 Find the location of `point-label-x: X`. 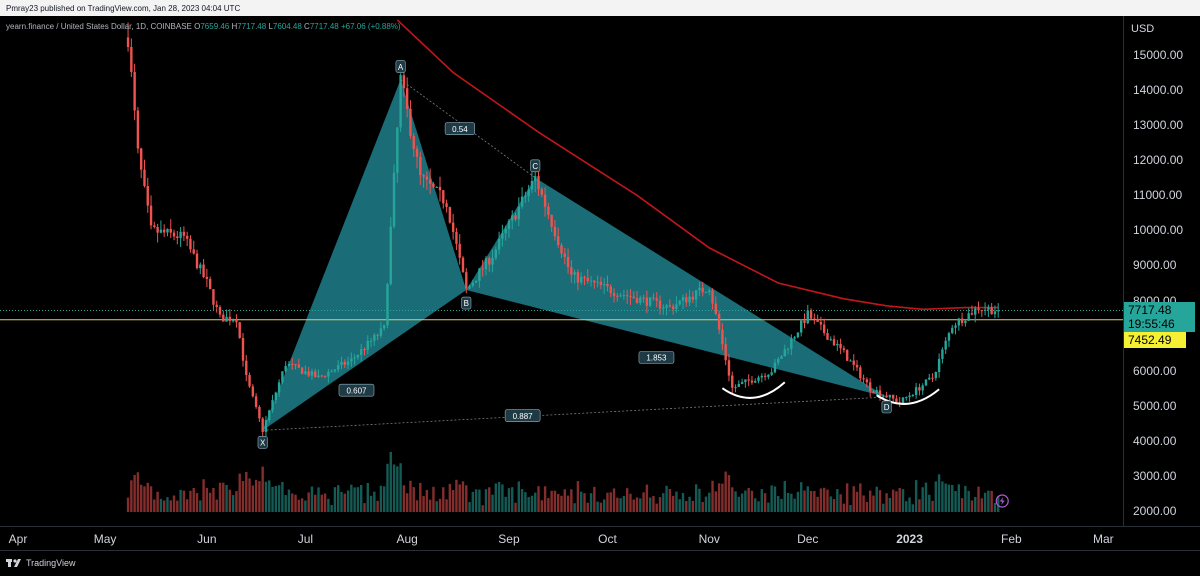

point-label-x: X is located at coordinates (262, 442).